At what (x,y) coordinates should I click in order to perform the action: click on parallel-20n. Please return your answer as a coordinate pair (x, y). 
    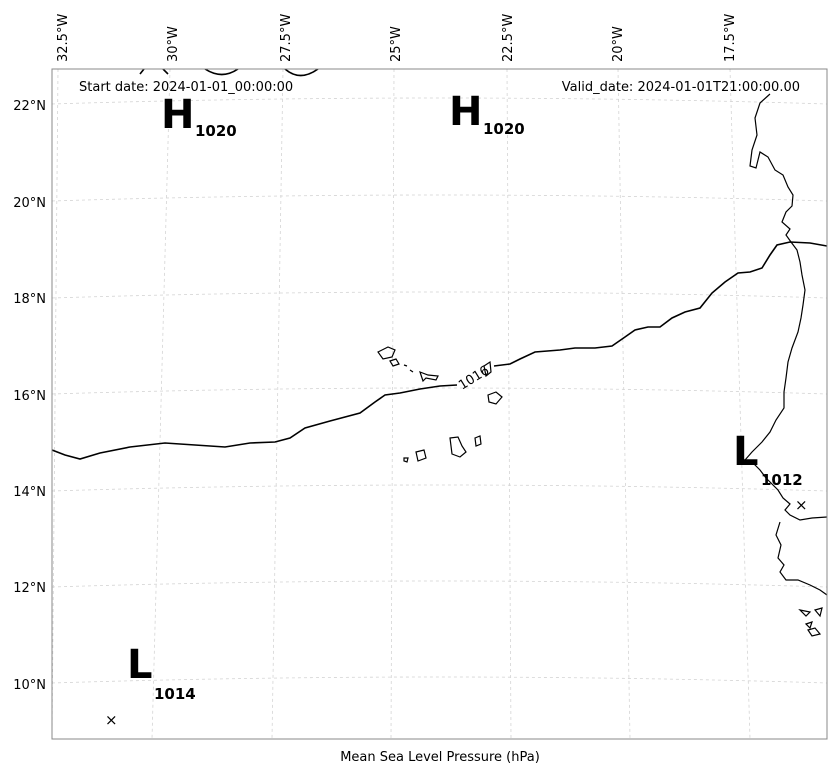
    Looking at the image, I should click on (439, 198).